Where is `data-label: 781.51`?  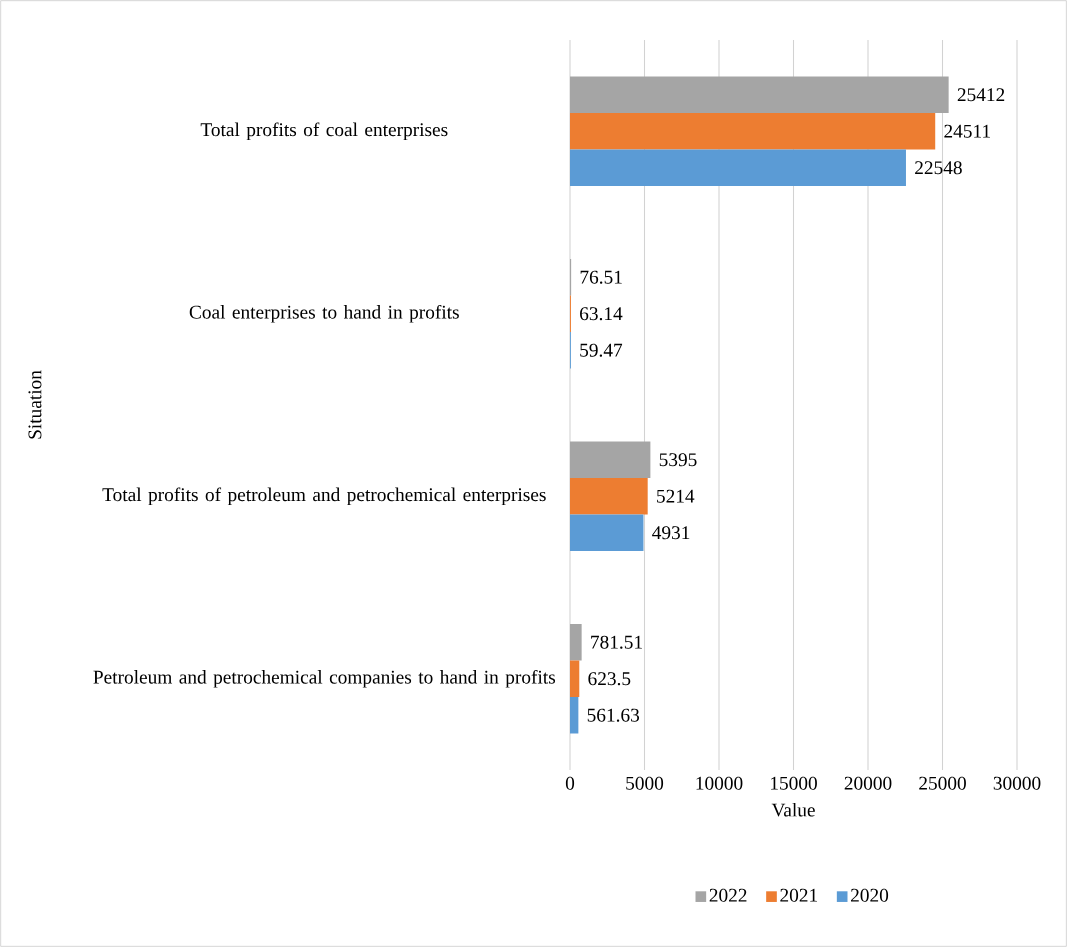
data-label: 781.51 is located at coordinates (616, 642).